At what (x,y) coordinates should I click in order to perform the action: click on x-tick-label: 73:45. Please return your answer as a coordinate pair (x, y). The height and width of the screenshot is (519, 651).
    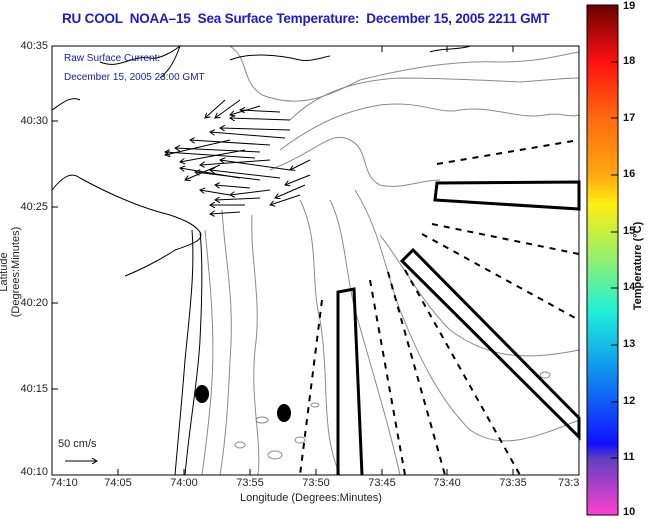
    Looking at the image, I should click on (382, 483).